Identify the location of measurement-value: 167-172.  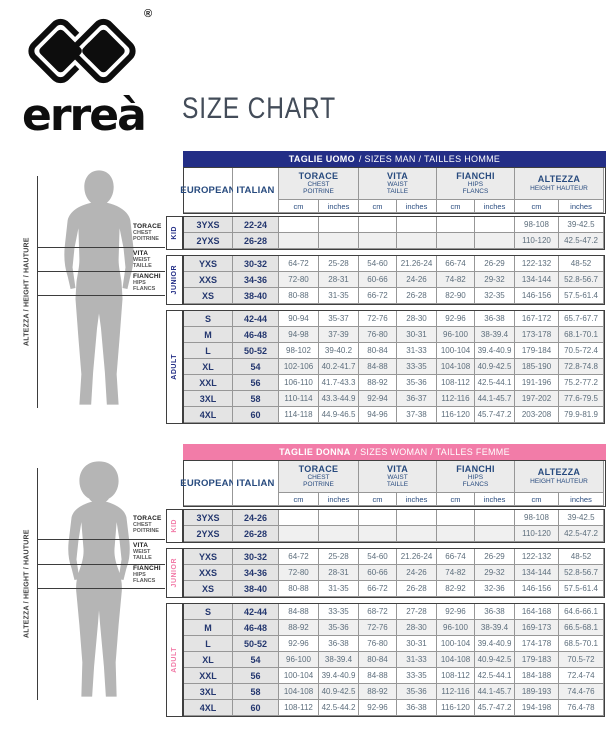
(537, 319).